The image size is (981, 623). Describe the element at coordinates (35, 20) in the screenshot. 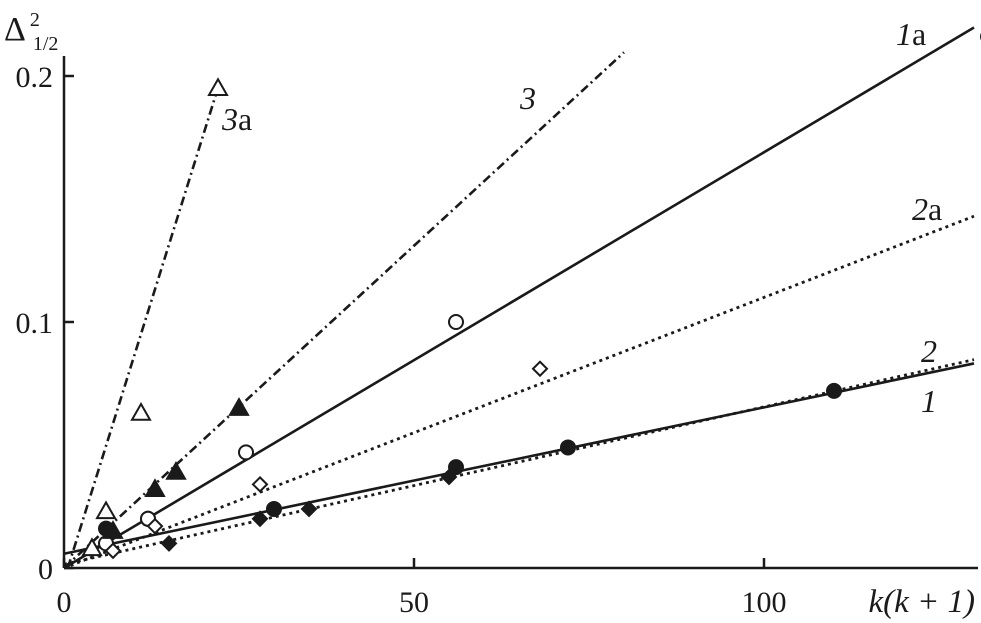

I see `y-axis-title-superscript: 2` at that location.